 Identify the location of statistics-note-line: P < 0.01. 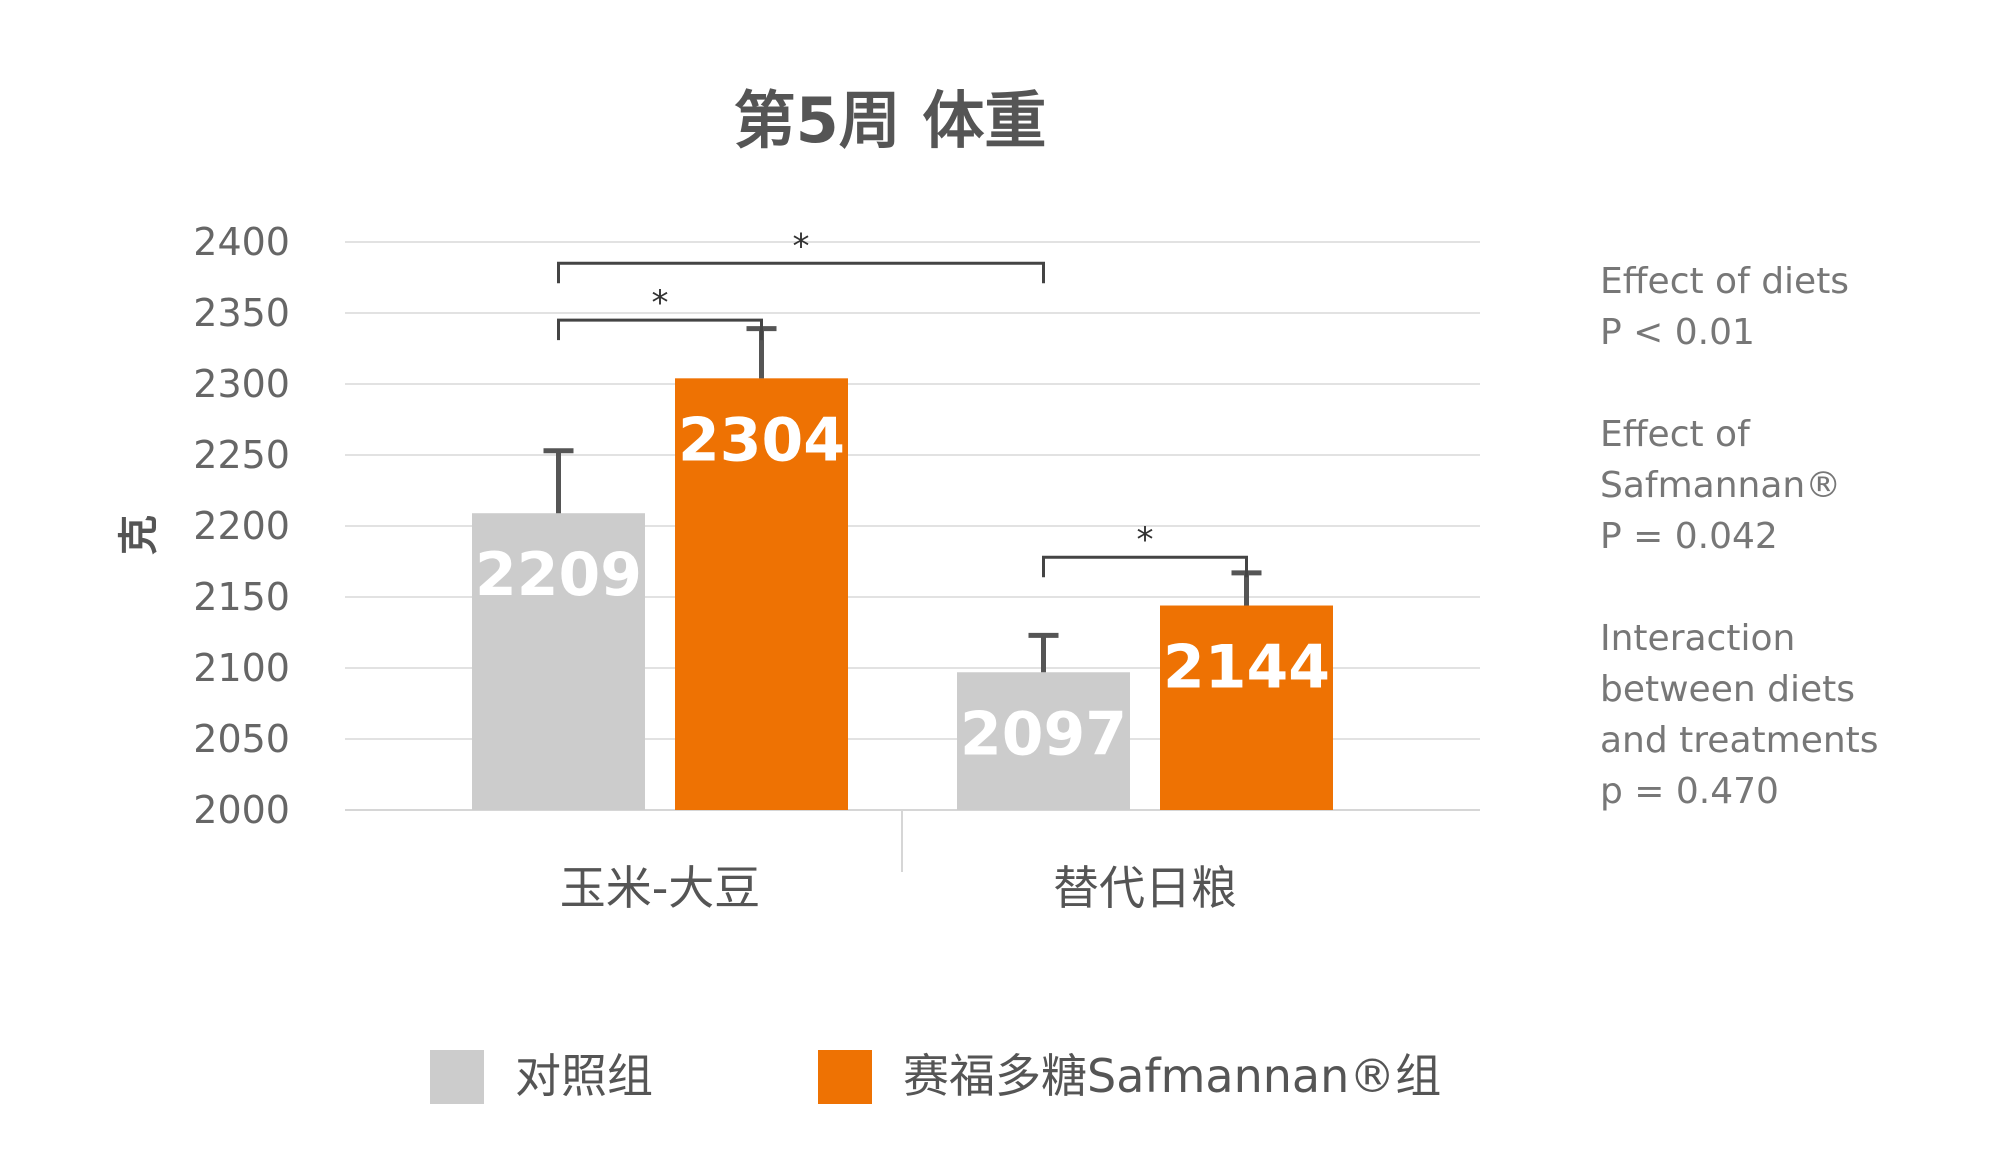
(1677, 332).